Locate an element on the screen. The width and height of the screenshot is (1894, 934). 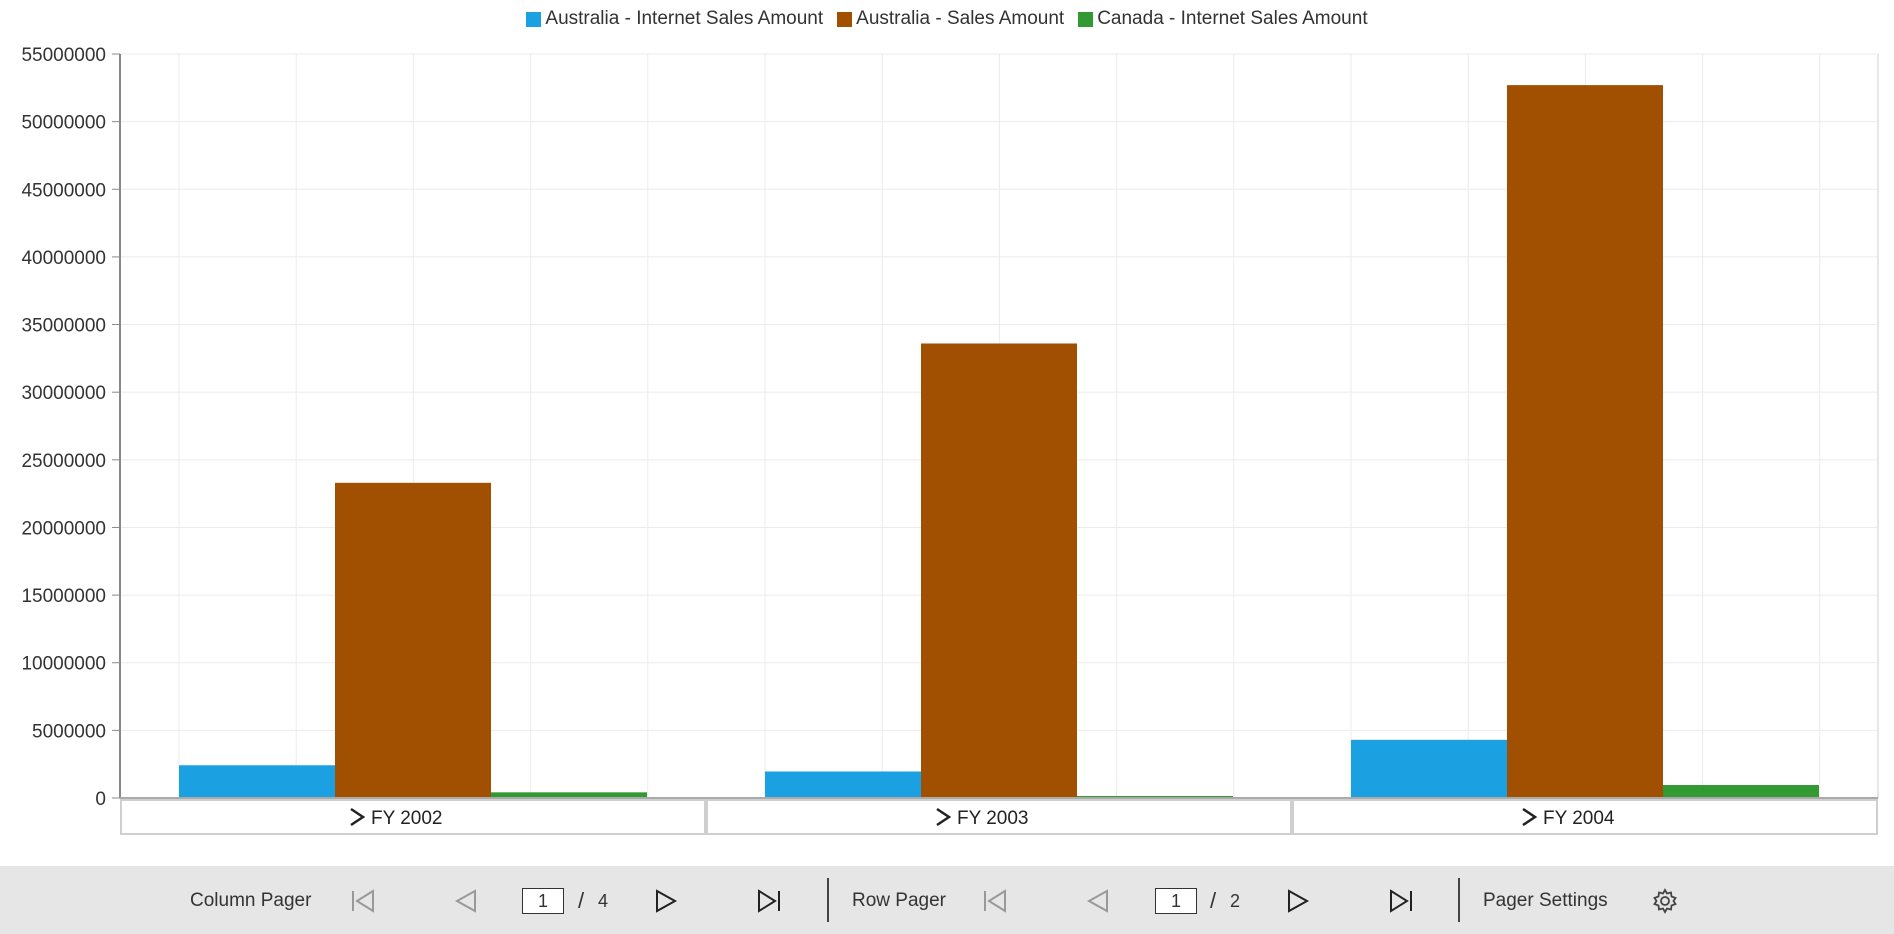
x-tick-label: FY 2003 is located at coordinates (992, 818).